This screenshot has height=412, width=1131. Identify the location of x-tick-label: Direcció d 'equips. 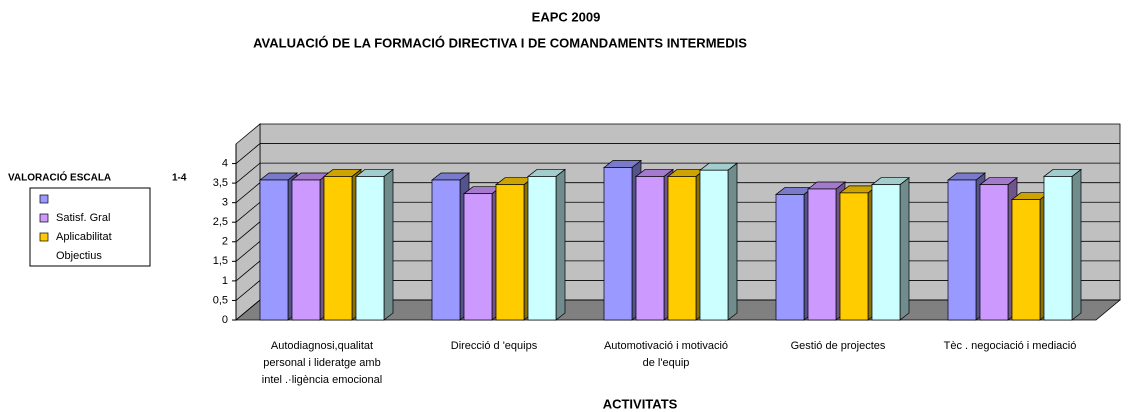
(494, 346).